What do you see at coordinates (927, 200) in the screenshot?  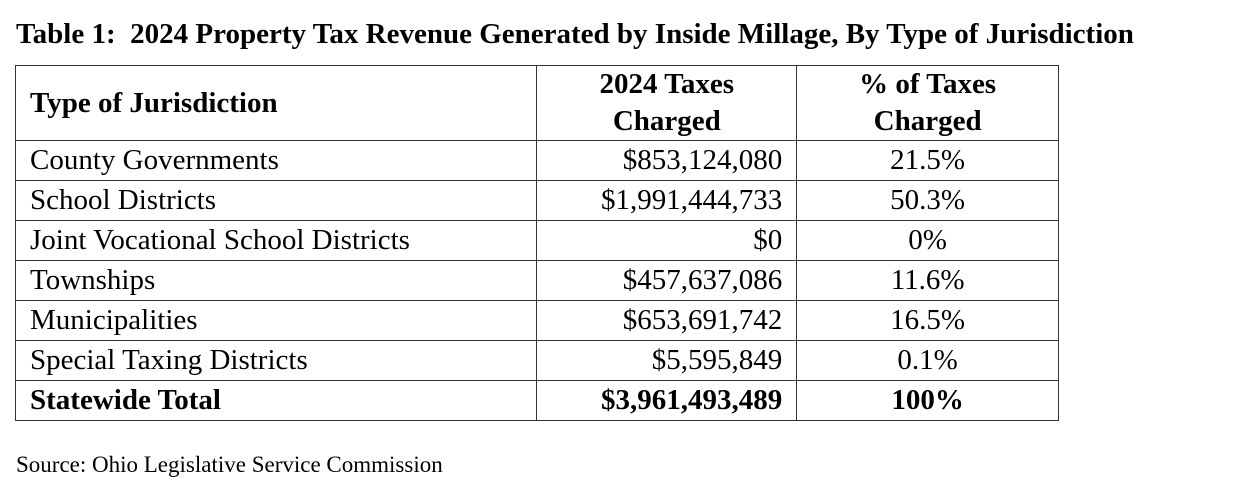 I see `row-percent: 50.3%` at bounding box center [927, 200].